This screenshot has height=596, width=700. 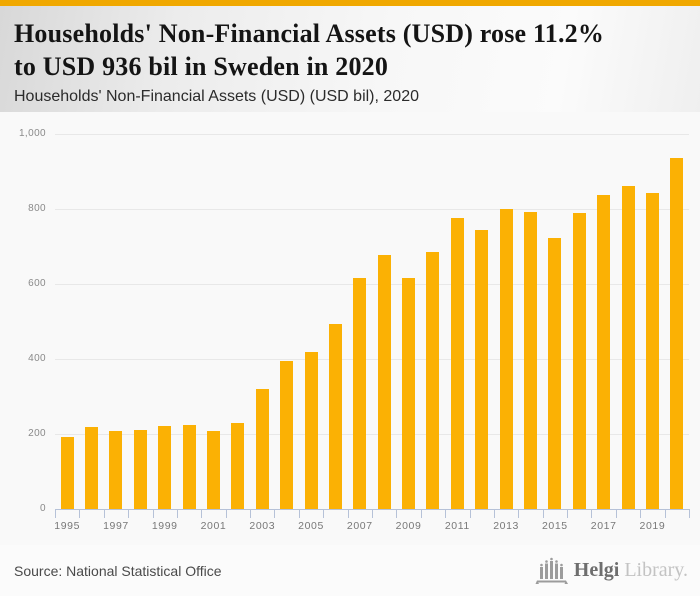 I want to click on x-axis-label: 2013, so click(x=506, y=526).